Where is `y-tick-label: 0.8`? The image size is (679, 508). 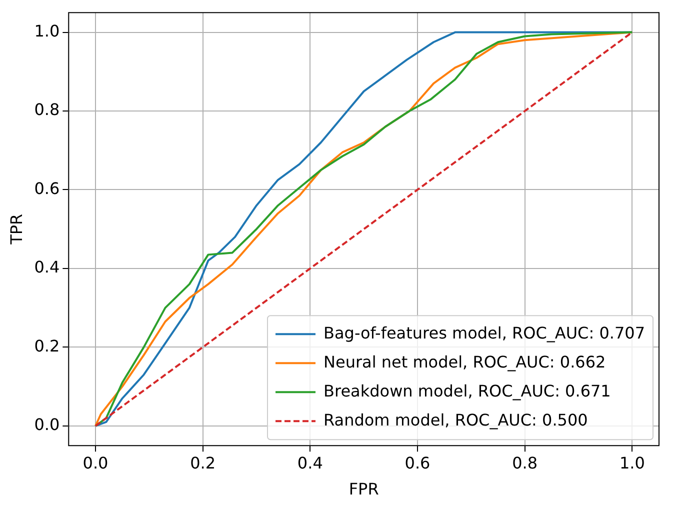
y-tick-label: 0.8 is located at coordinates (47, 110).